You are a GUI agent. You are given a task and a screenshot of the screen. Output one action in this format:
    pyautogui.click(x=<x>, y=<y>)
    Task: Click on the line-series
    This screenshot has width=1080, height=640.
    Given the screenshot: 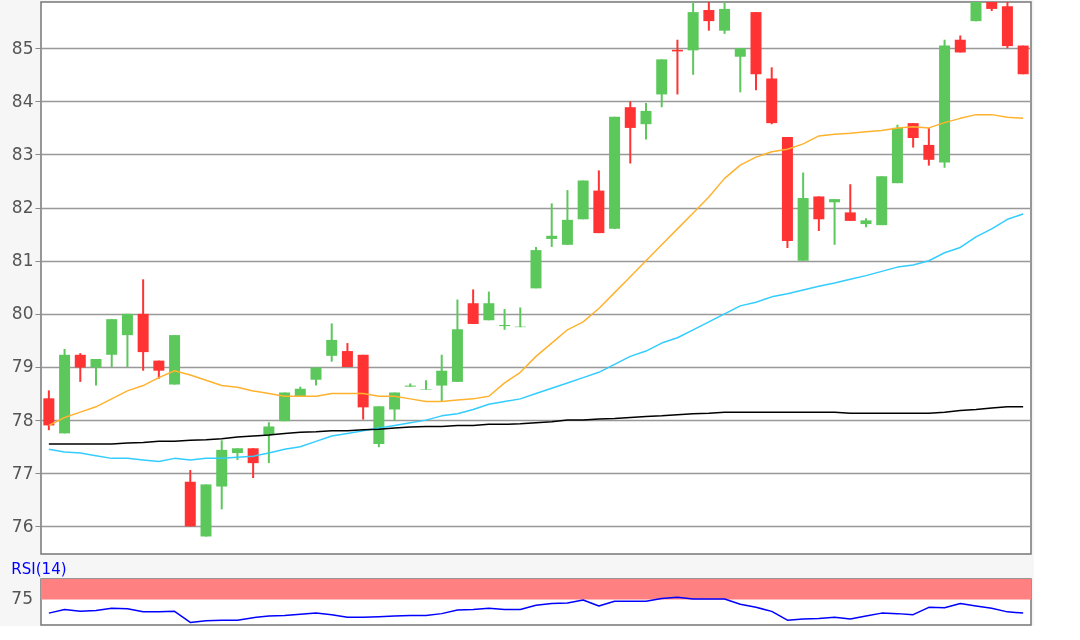 What is the action you would take?
    pyautogui.click(x=536, y=425)
    